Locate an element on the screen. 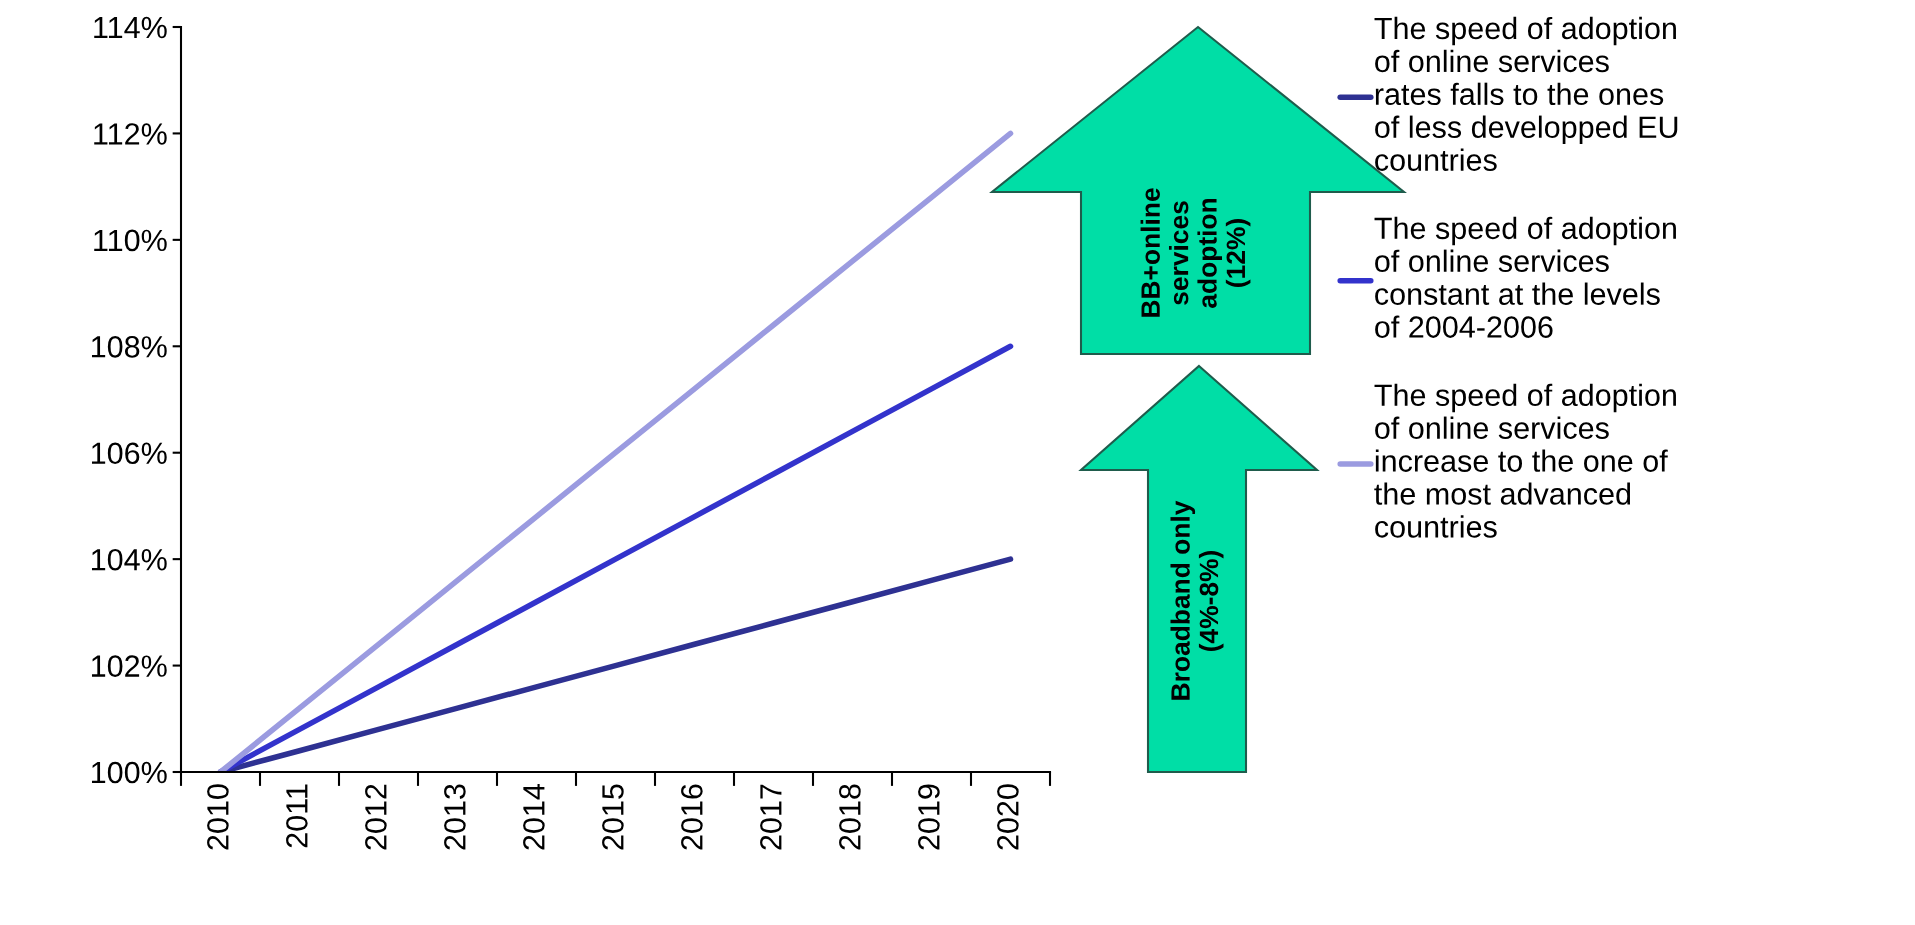  y-tick-label: 104% is located at coordinates (129, 559).